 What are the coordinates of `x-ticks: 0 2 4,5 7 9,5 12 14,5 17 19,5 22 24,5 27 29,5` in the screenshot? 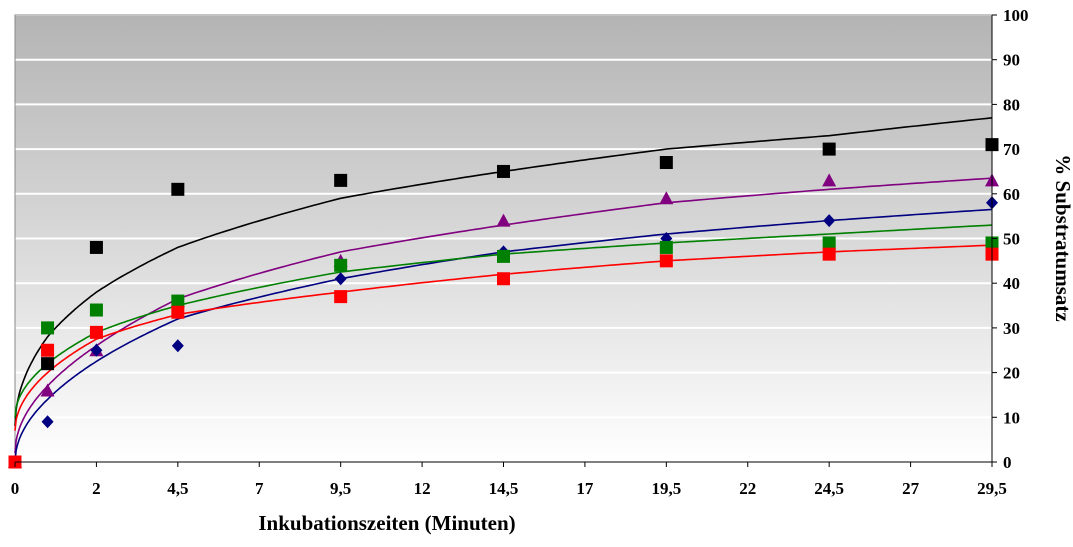 It's located at (509, 480).